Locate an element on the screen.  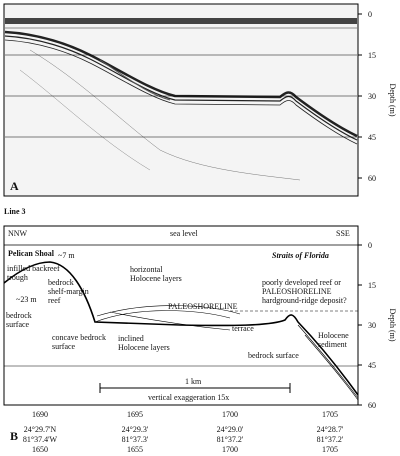
position-label: 24°29.3' is located at coordinates (135, 429).